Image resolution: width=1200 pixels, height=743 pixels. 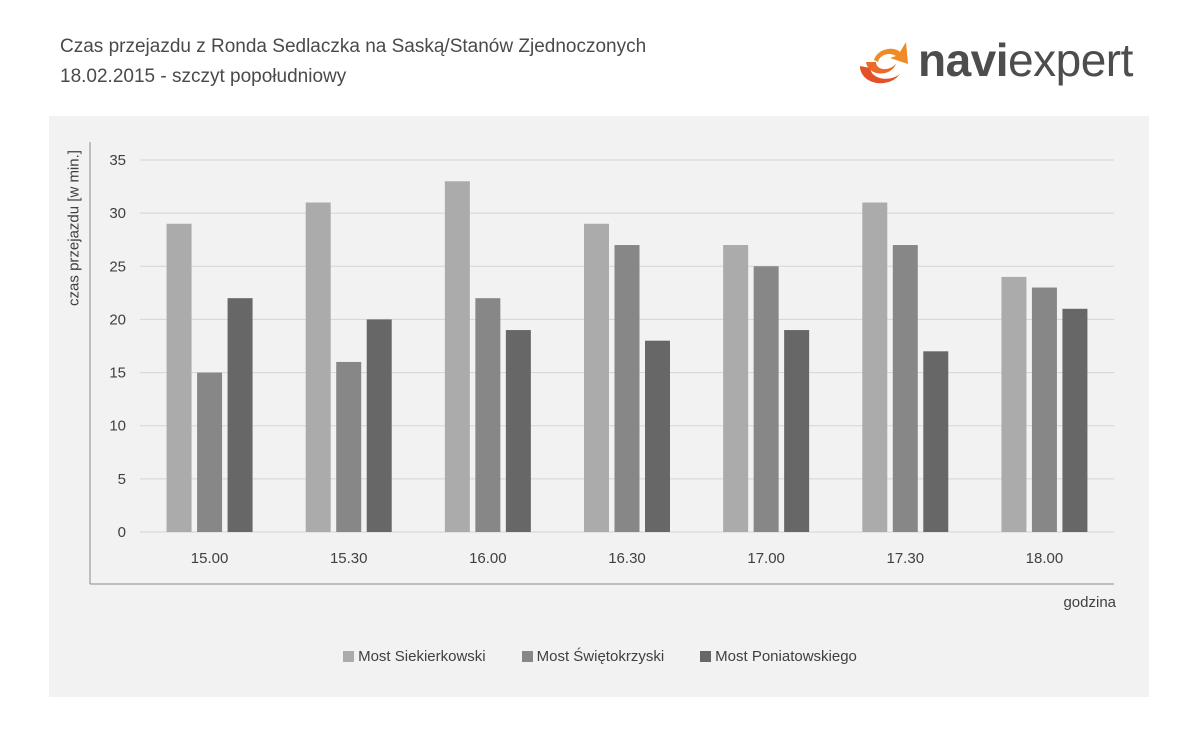 What do you see at coordinates (117, 266) in the screenshot?
I see `y-tick-label: 25` at bounding box center [117, 266].